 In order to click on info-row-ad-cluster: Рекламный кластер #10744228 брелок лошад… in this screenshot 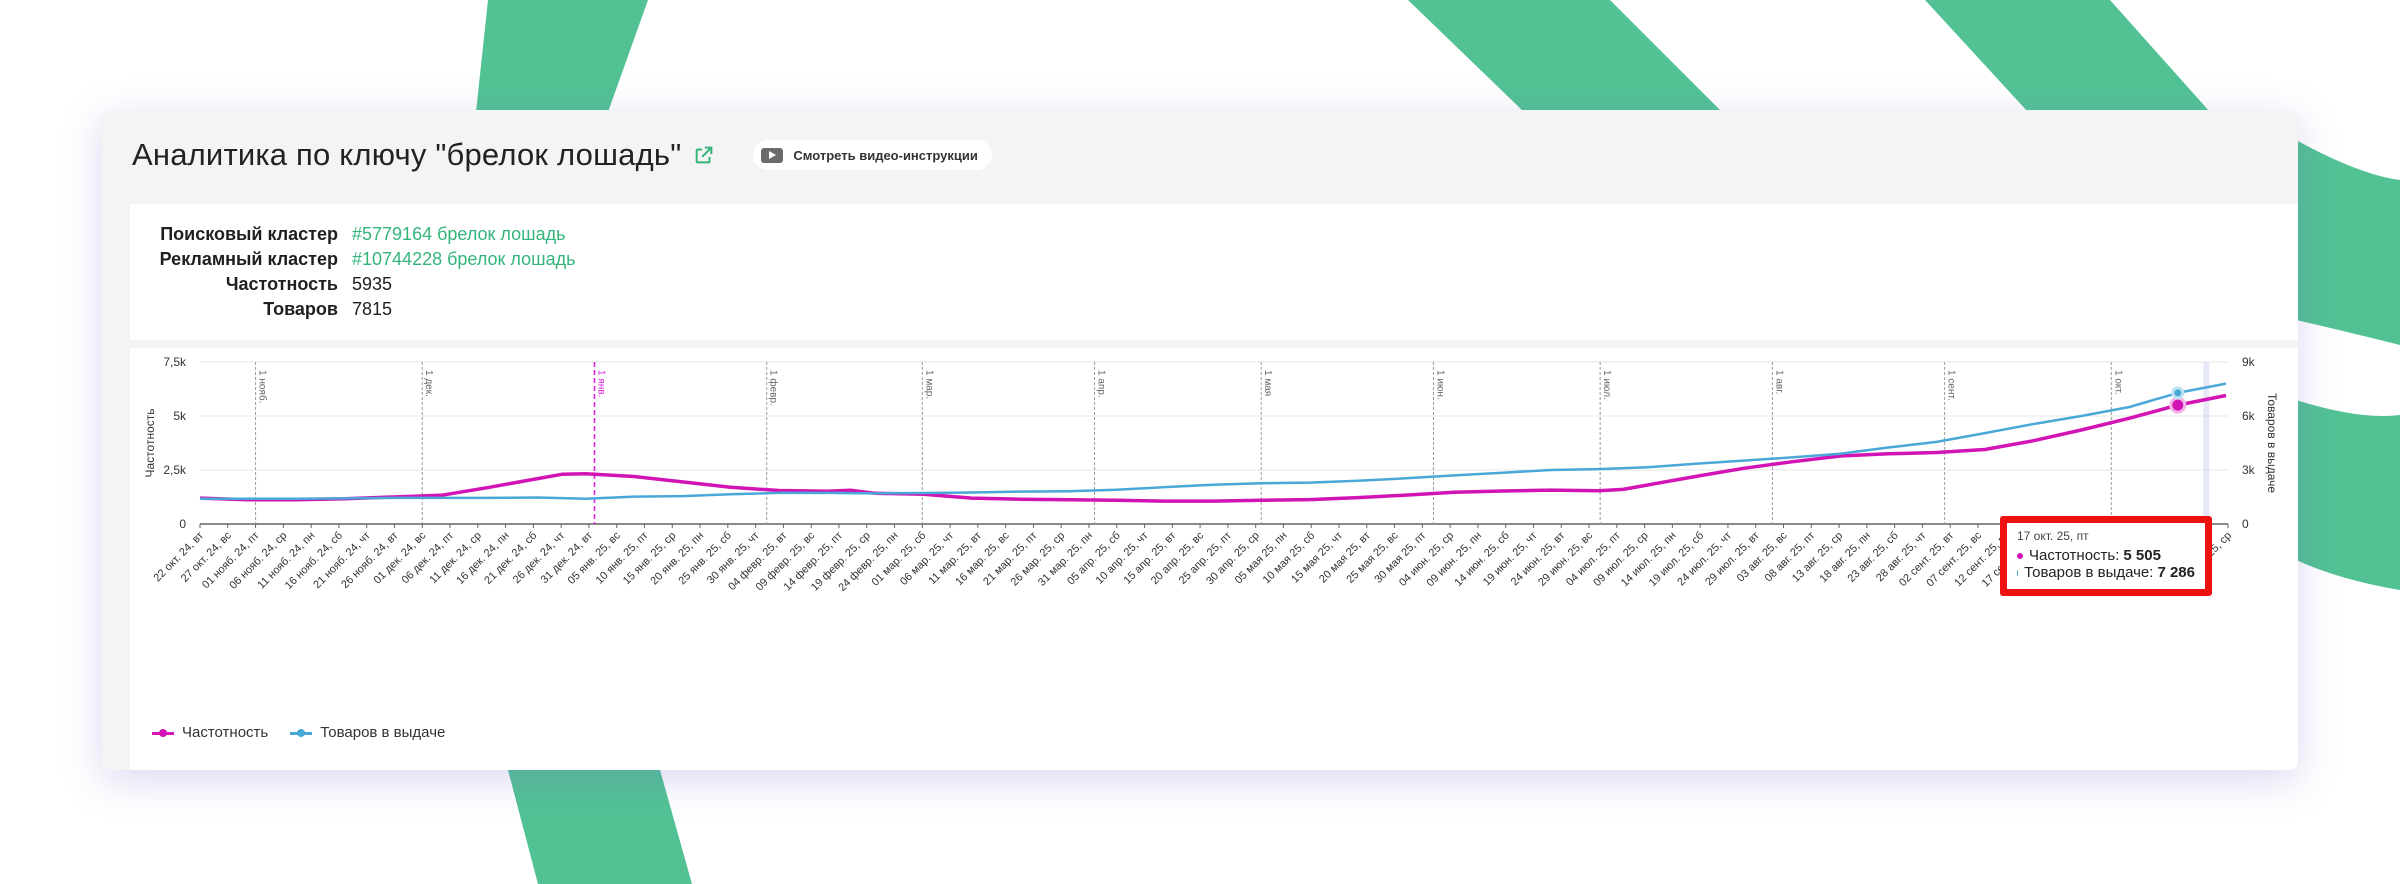, I will do `click(353, 259)`.